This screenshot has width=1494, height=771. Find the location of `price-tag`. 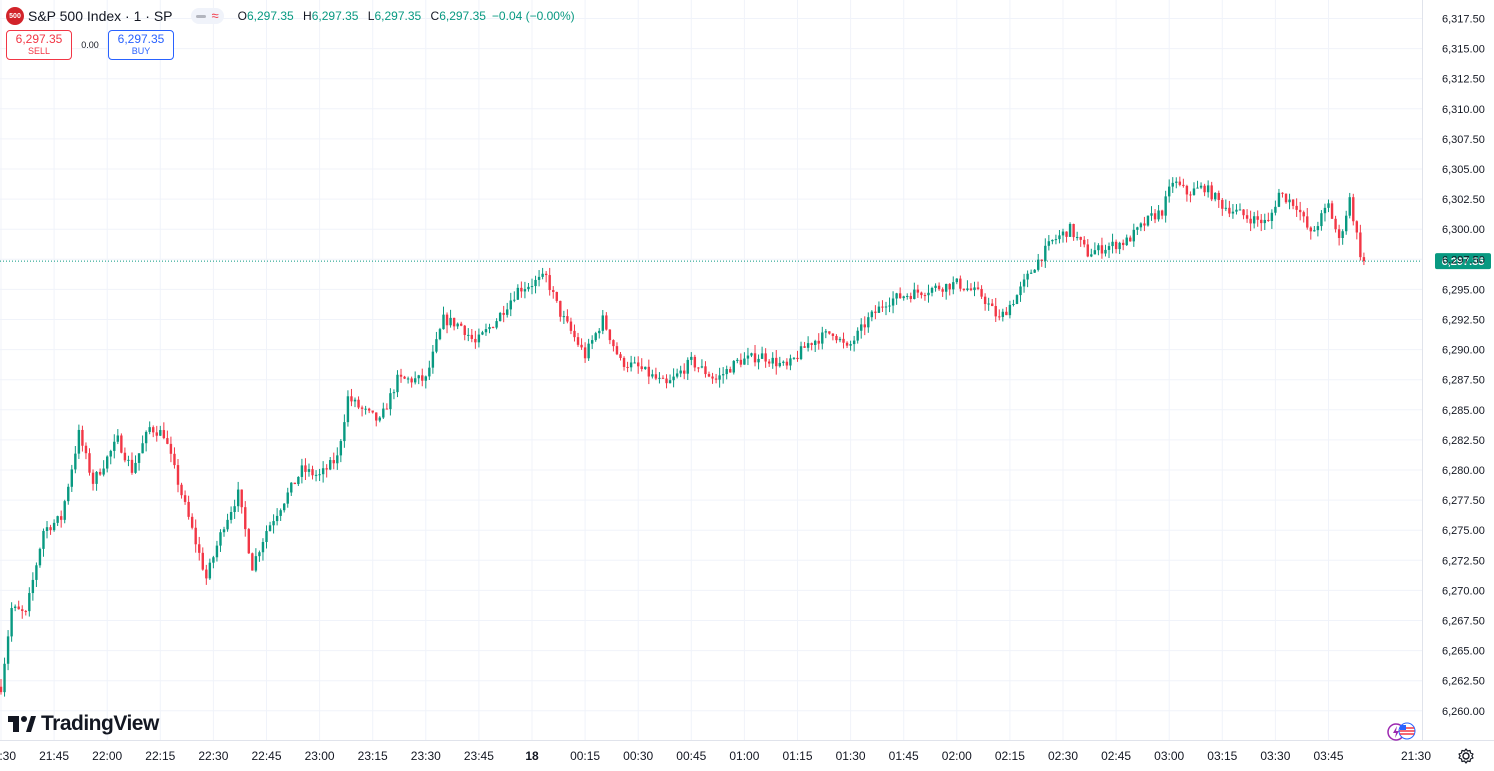

price-tag is located at coordinates (1463, 261).